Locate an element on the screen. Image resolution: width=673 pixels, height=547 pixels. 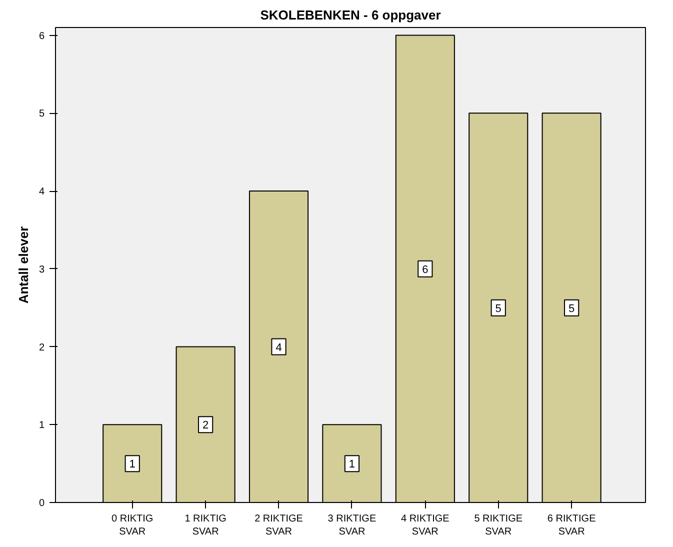
chart-title: SKOLEBENKEN - 6 oppgaver is located at coordinates (350, 15).